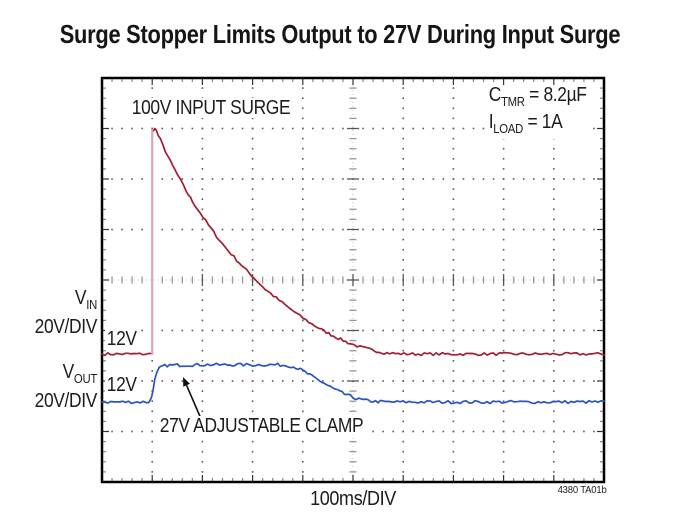  I want to click on vout-channel-label: VOUT 20V/DIV, so click(55, 386).